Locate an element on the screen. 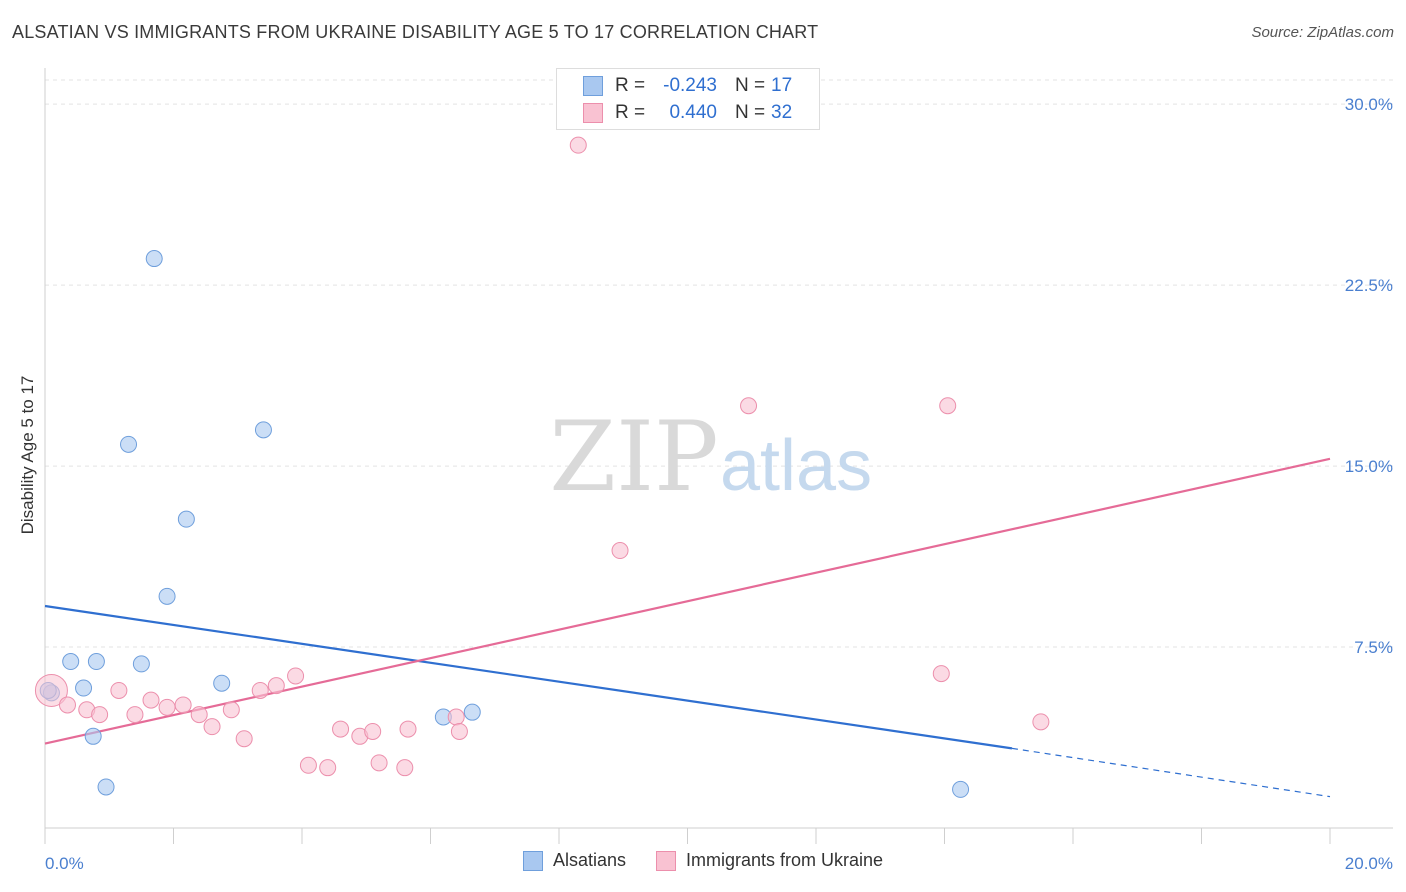 The height and width of the screenshot is (892, 1406). legend-label-ukraine: Immigrants from Ukraine is located at coordinates (785, 860).